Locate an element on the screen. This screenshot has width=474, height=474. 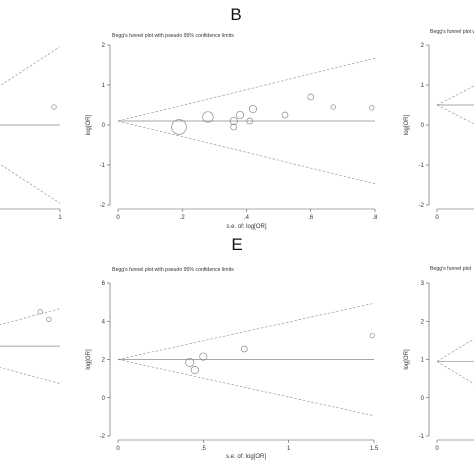
x-tick-label: .6 is located at coordinates (311, 218).